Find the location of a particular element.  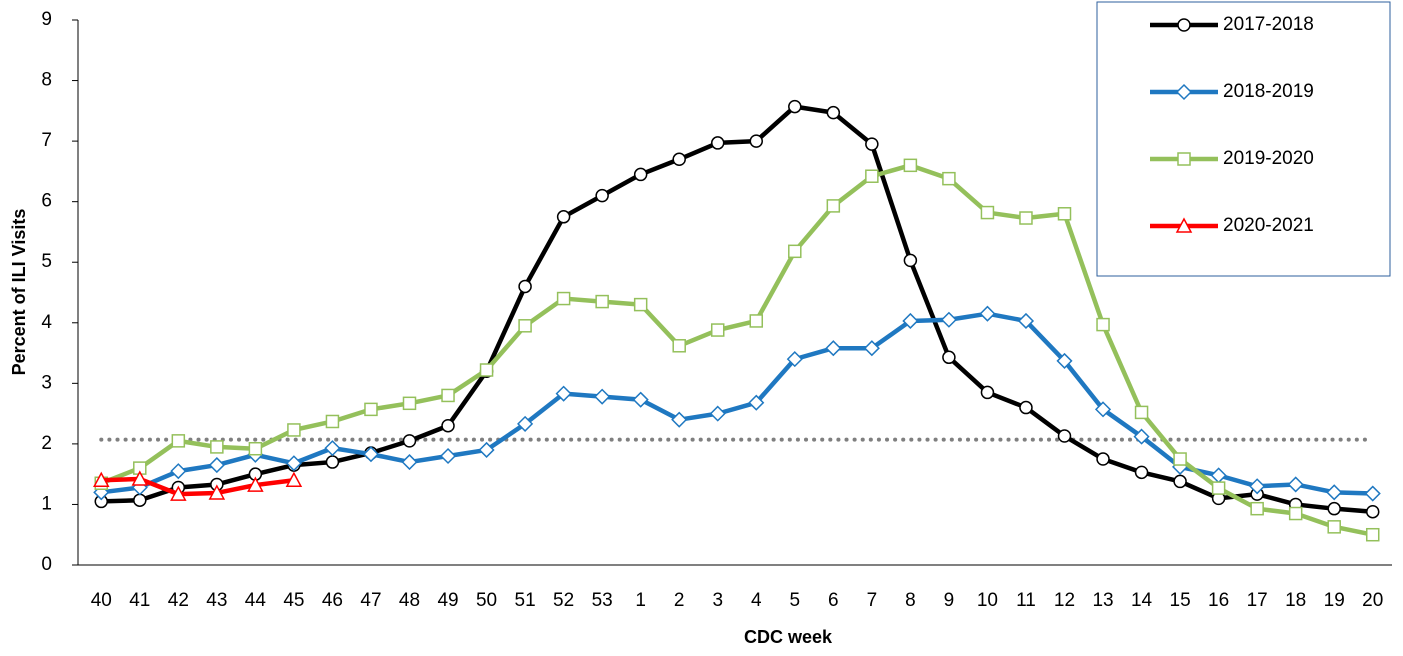

x-tick-label: 3 is located at coordinates (717, 600).